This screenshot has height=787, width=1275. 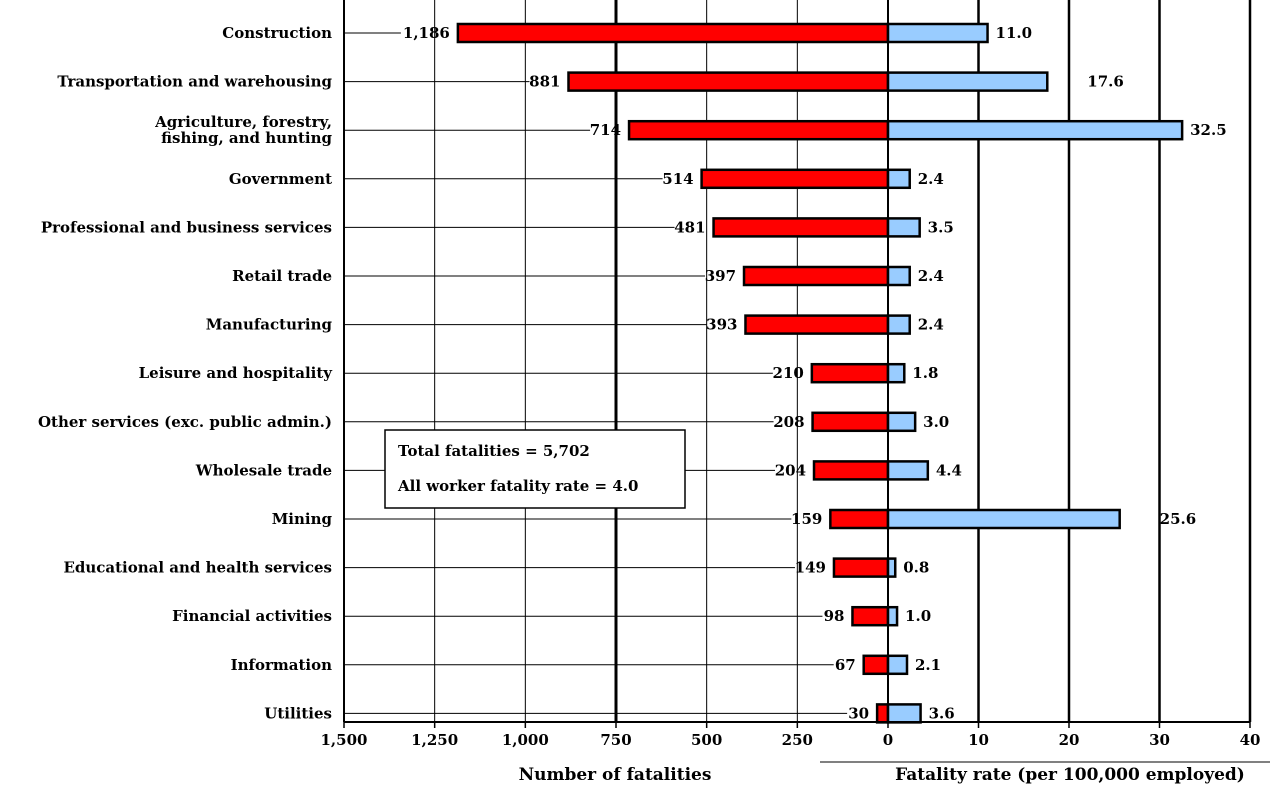 I want to click on tick-label-rate-20: 20, so click(x=1069, y=740).